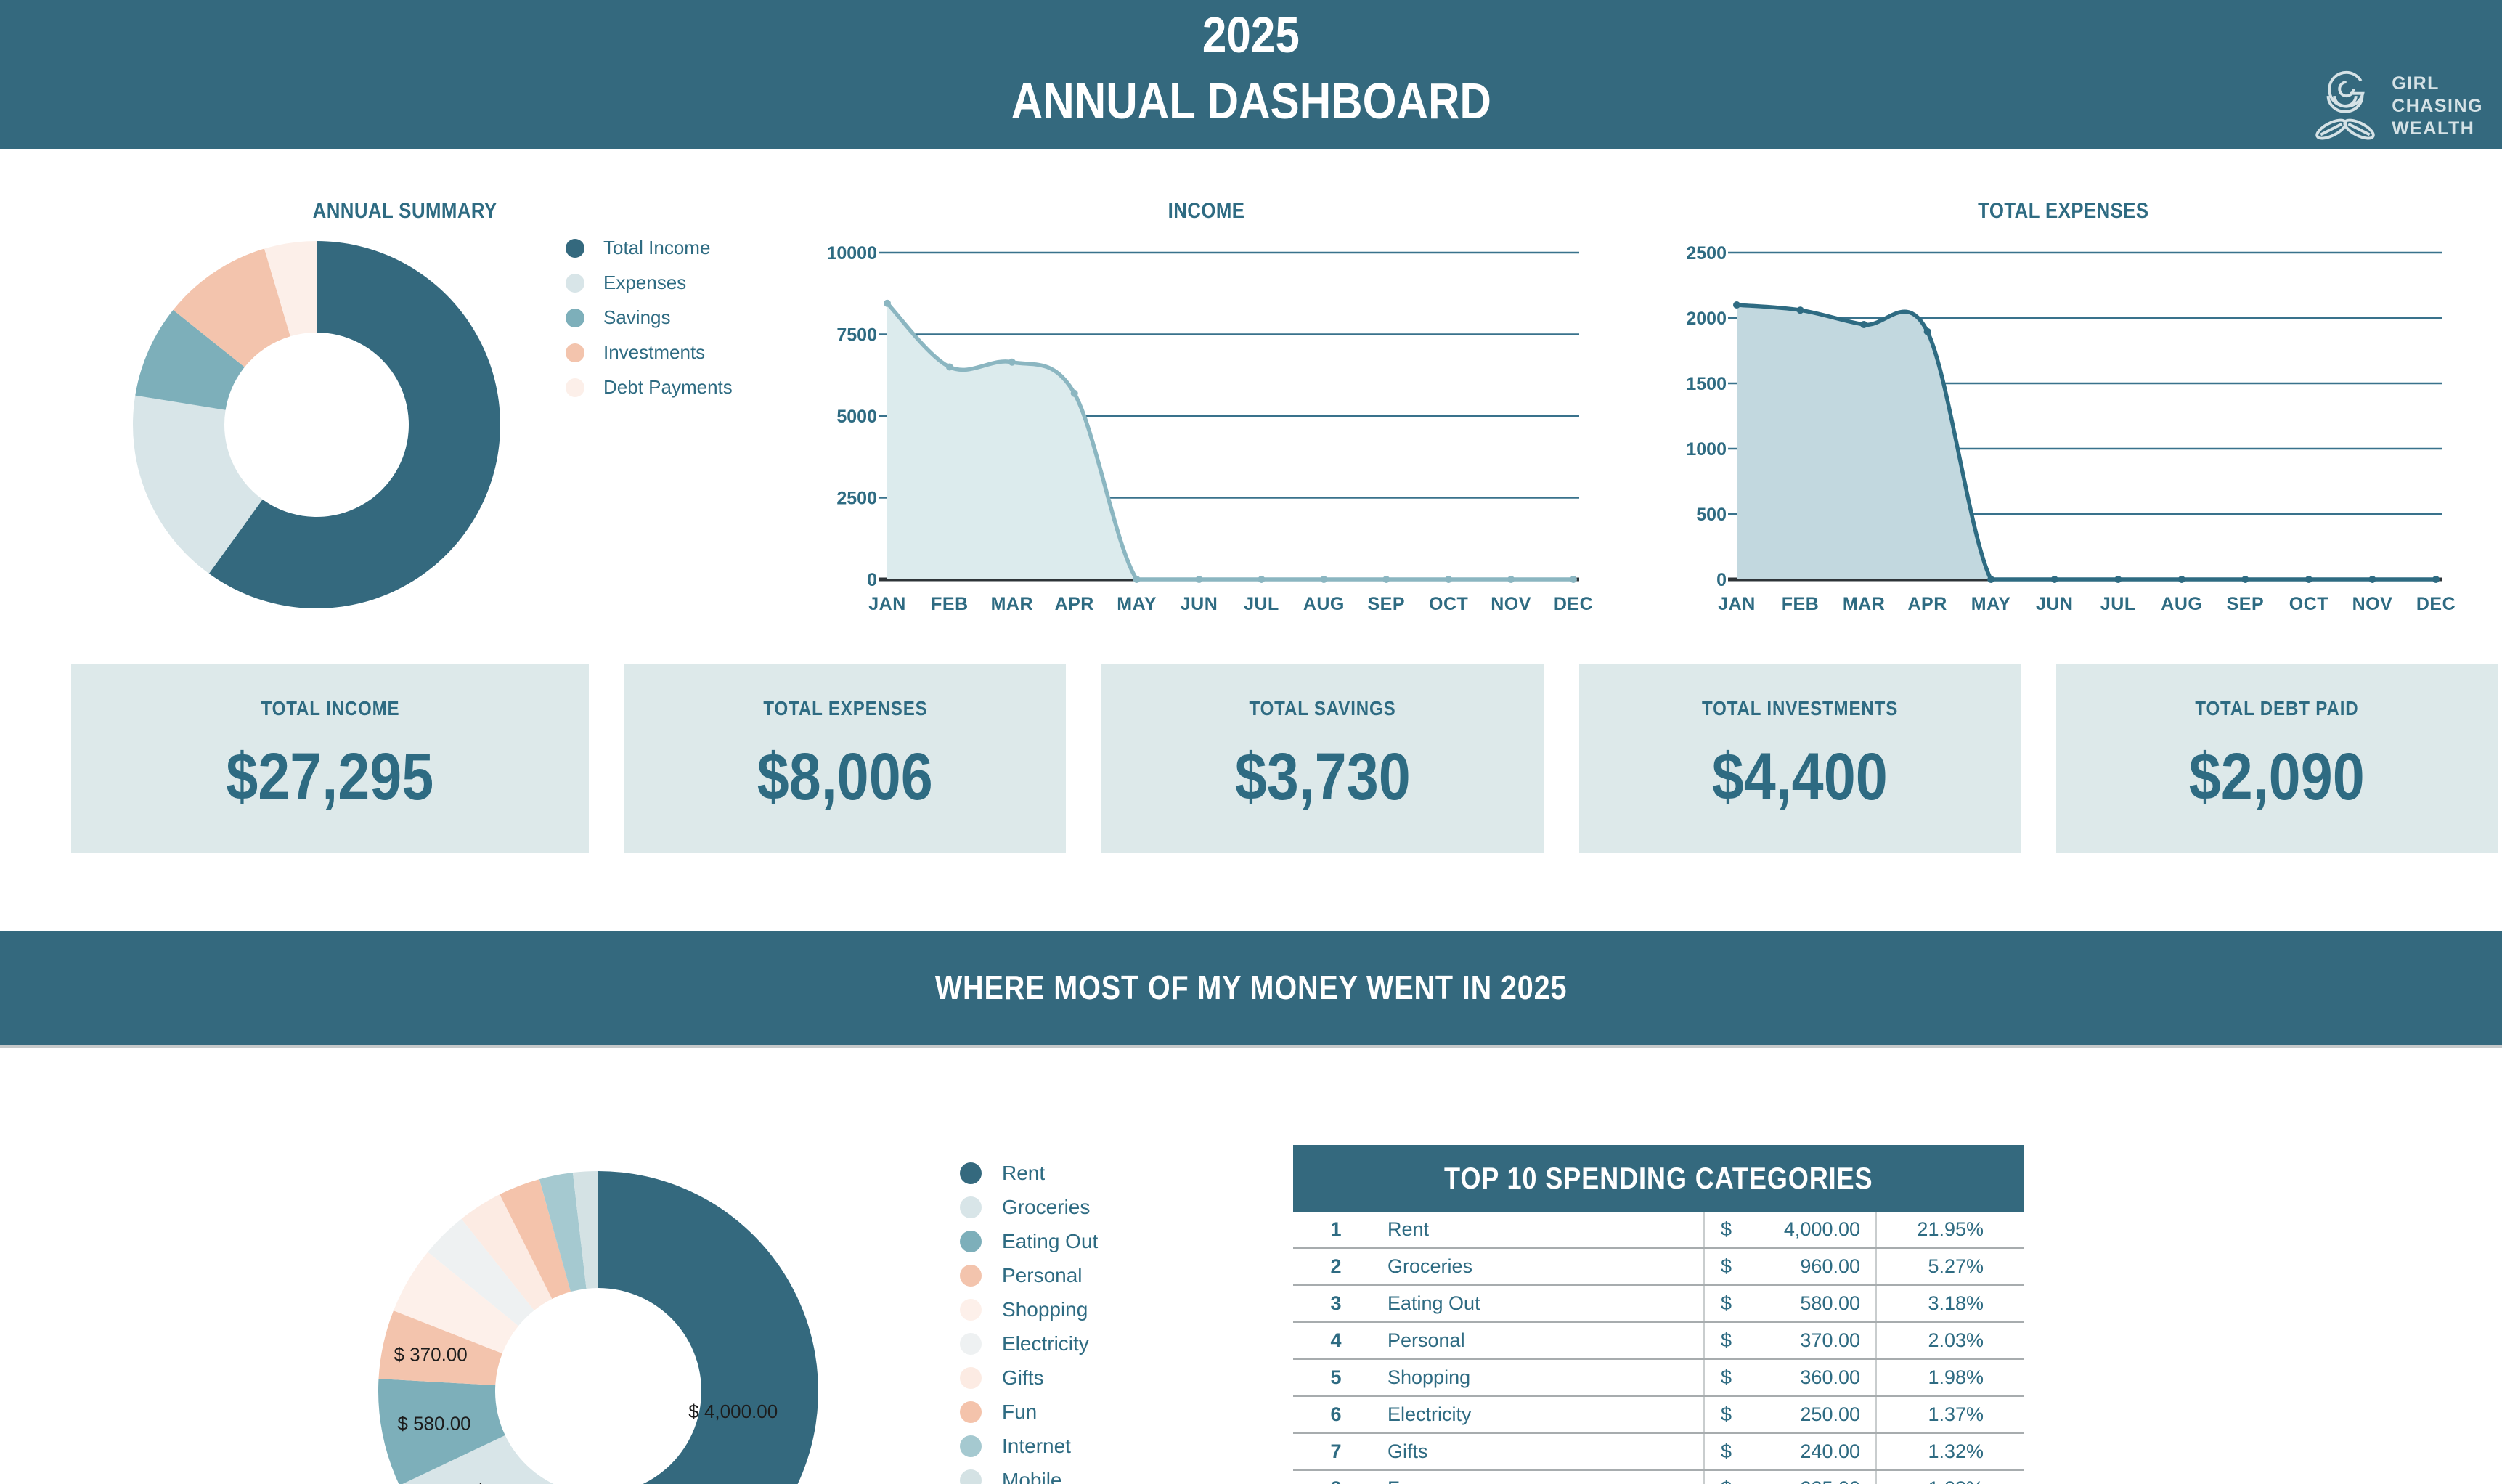 This screenshot has width=2502, height=1484. Describe the element at coordinates (1659, 1477) in the screenshot. I see `table-row-fun: 8Fun$225.001.23%` at that location.